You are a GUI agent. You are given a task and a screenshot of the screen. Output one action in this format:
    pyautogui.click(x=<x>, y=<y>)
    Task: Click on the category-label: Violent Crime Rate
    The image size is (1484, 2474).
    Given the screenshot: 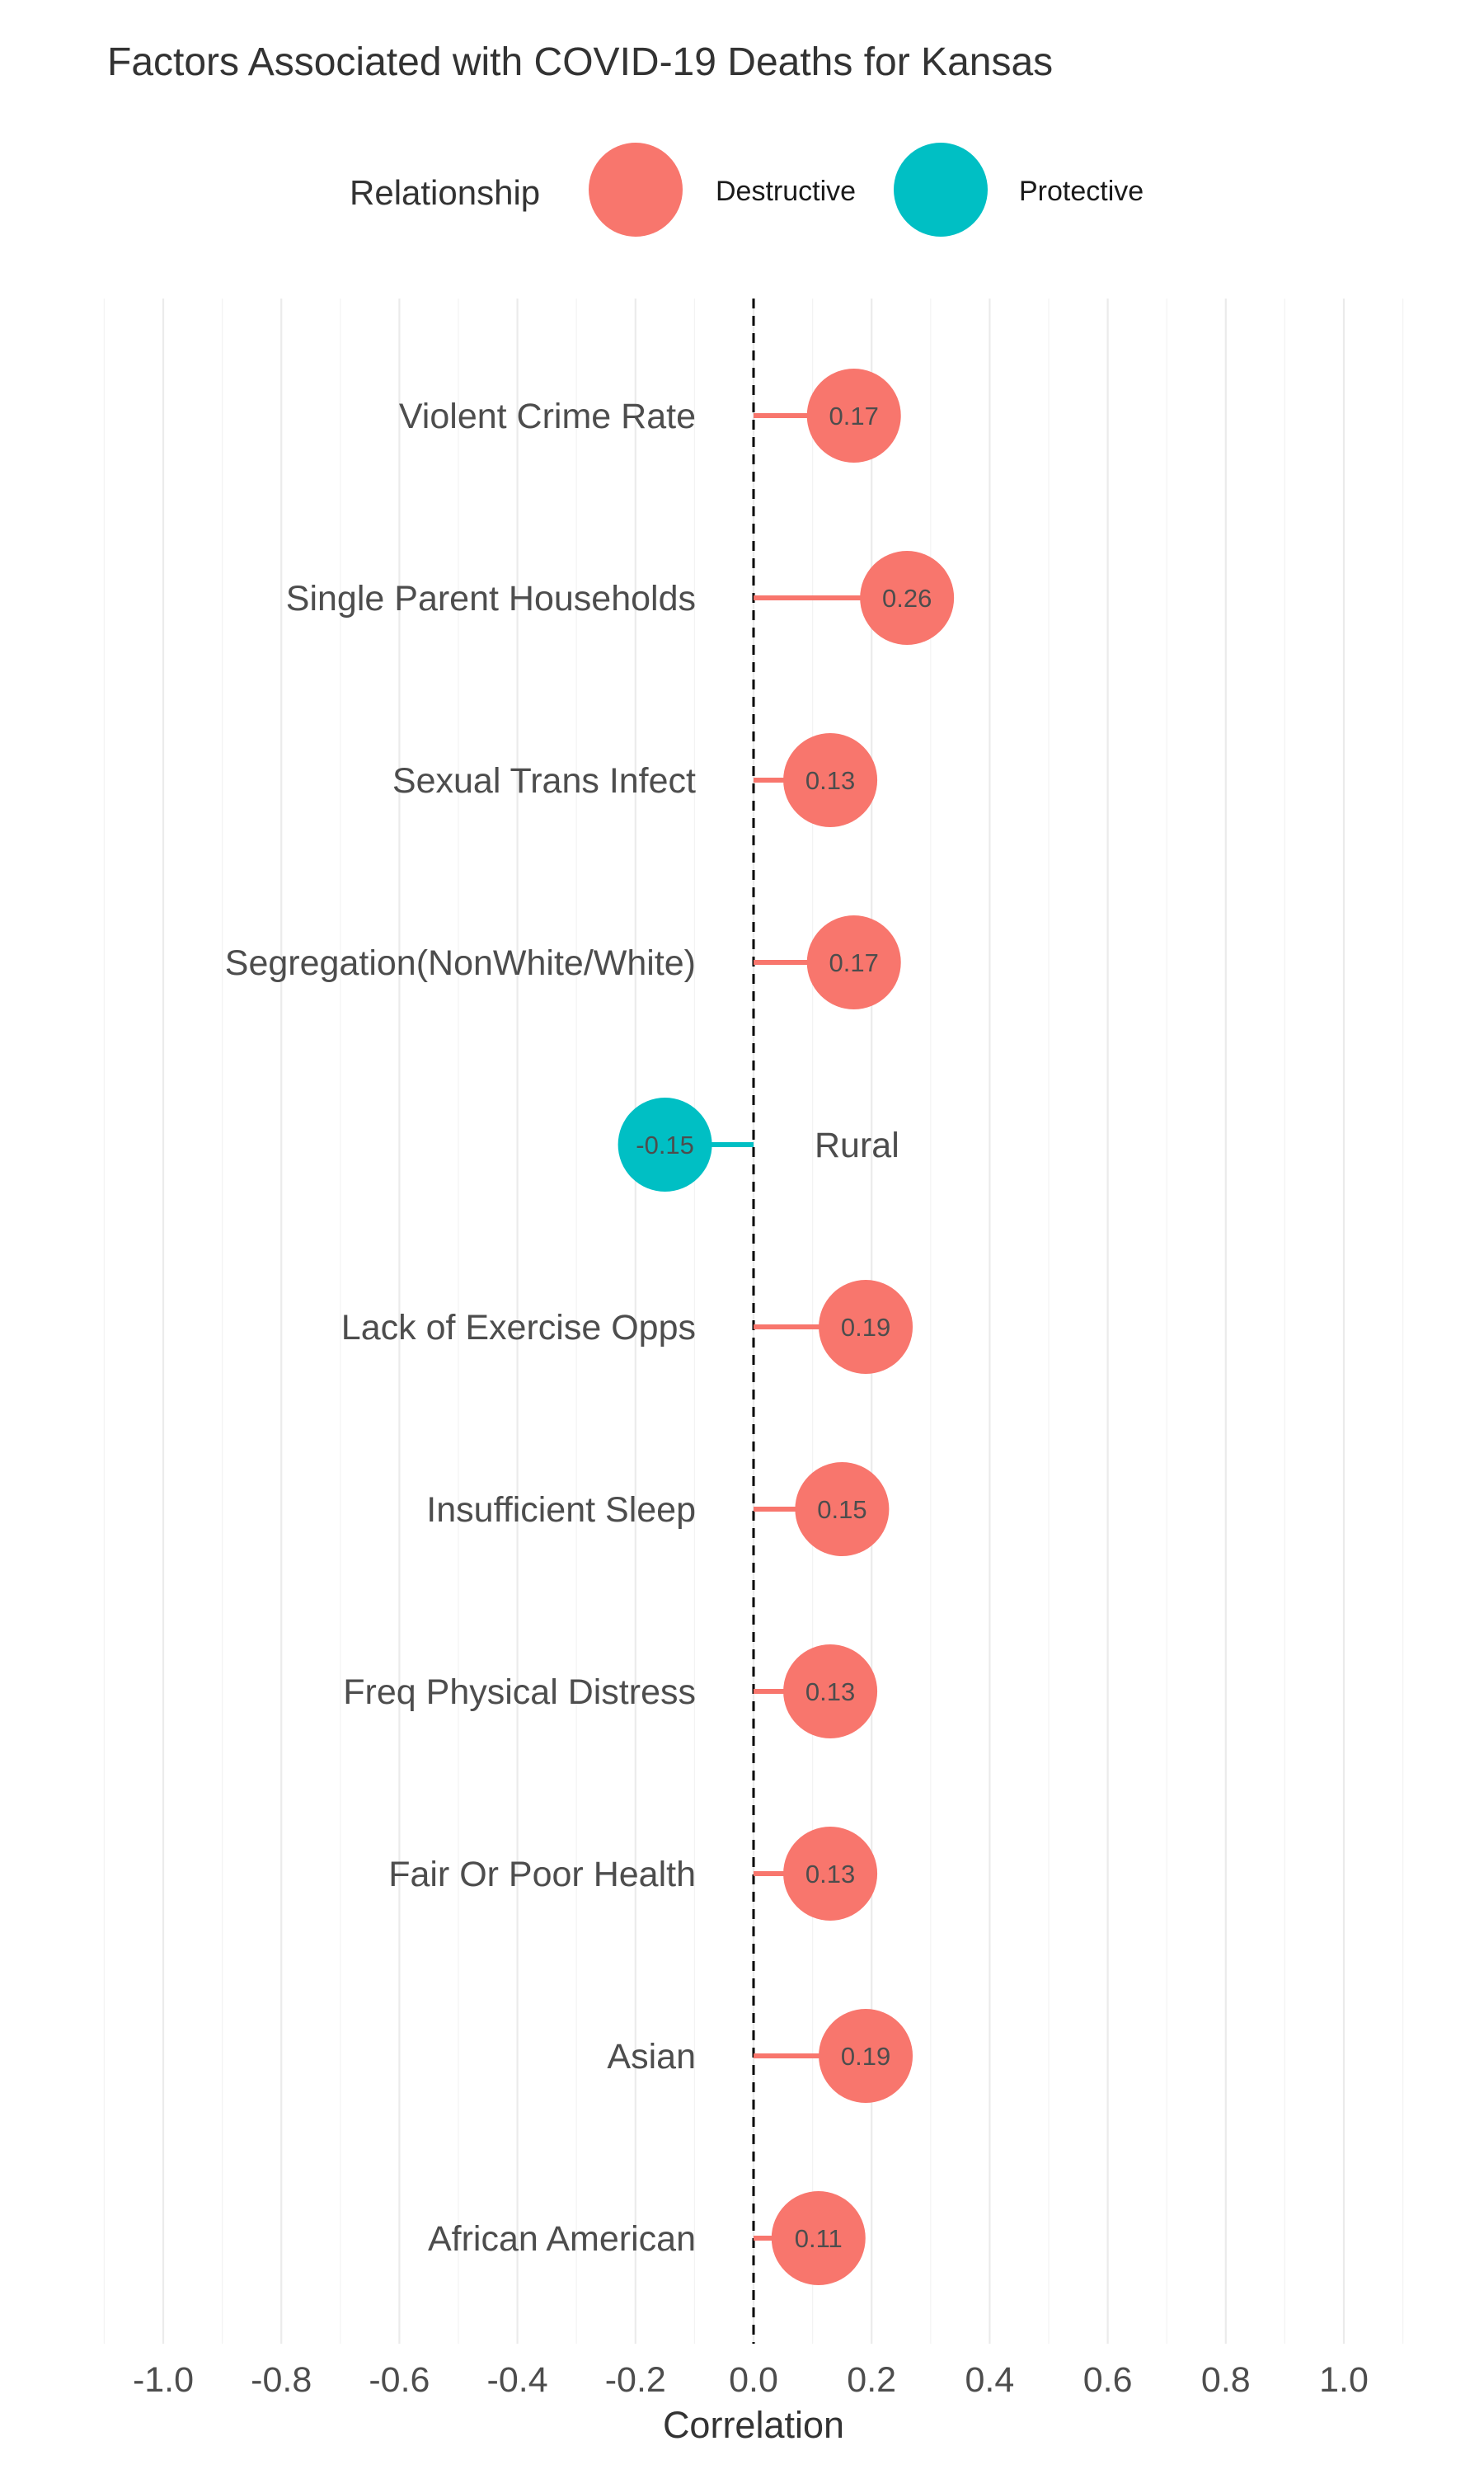 What is the action you would take?
    pyautogui.click(x=547, y=416)
    